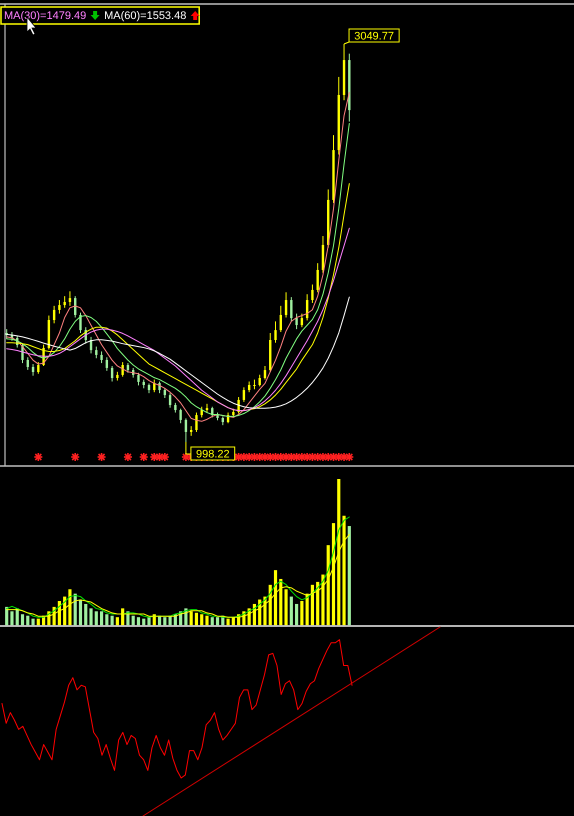 This screenshot has width=574, height=816. Describe the element at coordinates (374, 36) in the screenshot. I see `text: 3049.77` at that location.